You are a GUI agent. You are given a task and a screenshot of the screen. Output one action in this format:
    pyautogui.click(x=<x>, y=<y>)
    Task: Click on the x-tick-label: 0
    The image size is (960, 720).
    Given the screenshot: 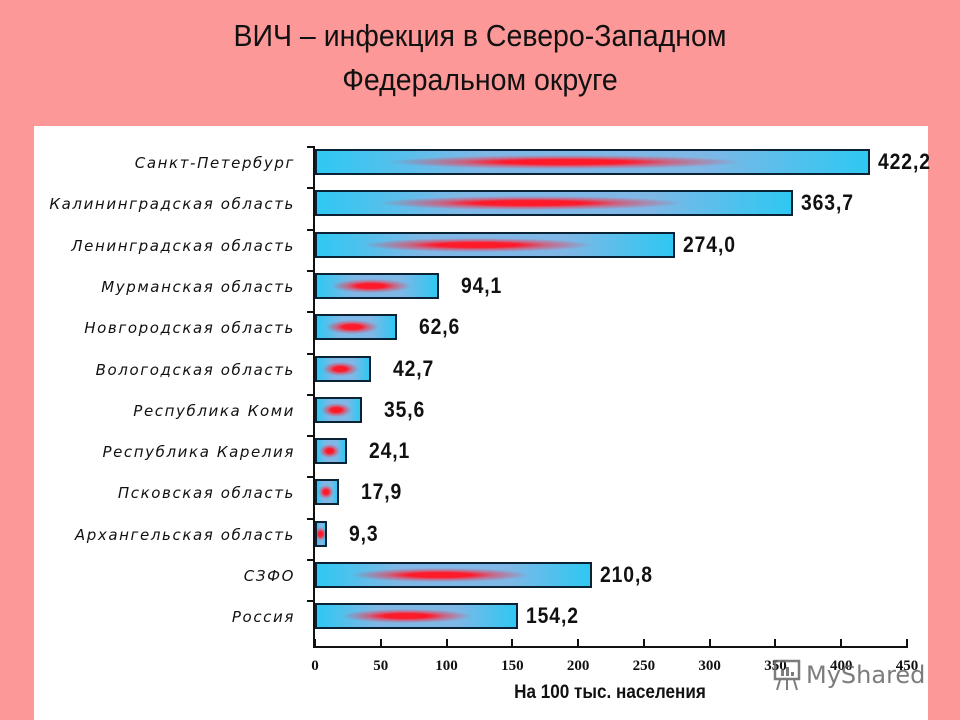 What is the action you would take?
    pyautogui.click(x=315, y=665)
    